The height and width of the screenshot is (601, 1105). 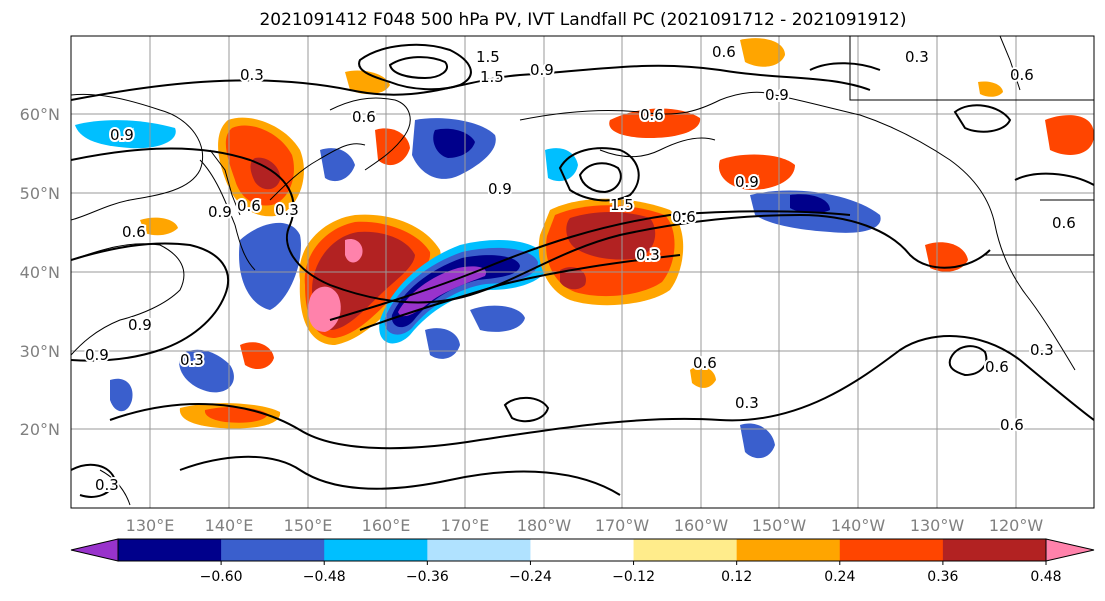 I want to click on colorbar-tick-label: −0.12, so click(x=633, y=577).